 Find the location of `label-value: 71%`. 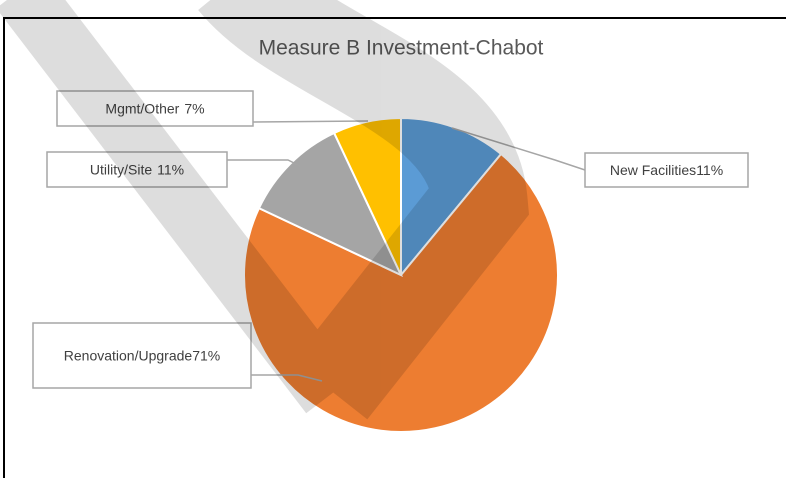

label-value: 71% is located at coordinates (206, 355).